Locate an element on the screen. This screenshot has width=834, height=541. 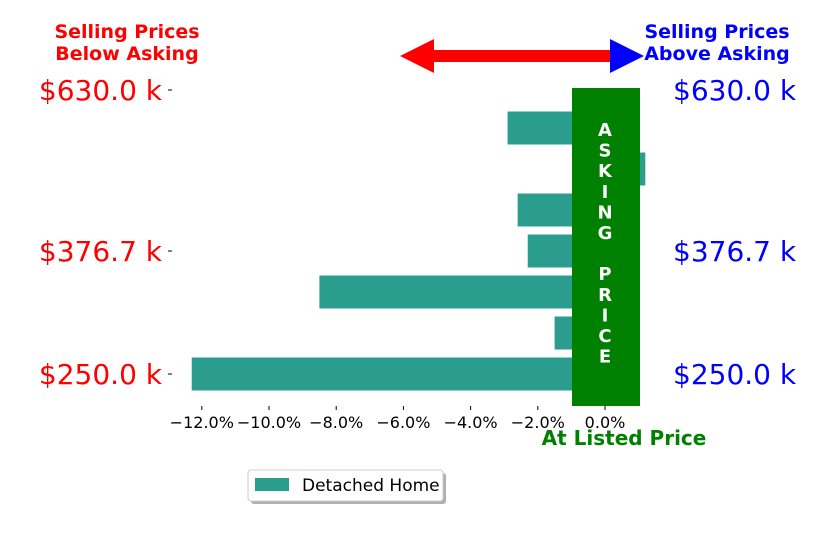
asking-letter: R is located at coordinates (605, 295).